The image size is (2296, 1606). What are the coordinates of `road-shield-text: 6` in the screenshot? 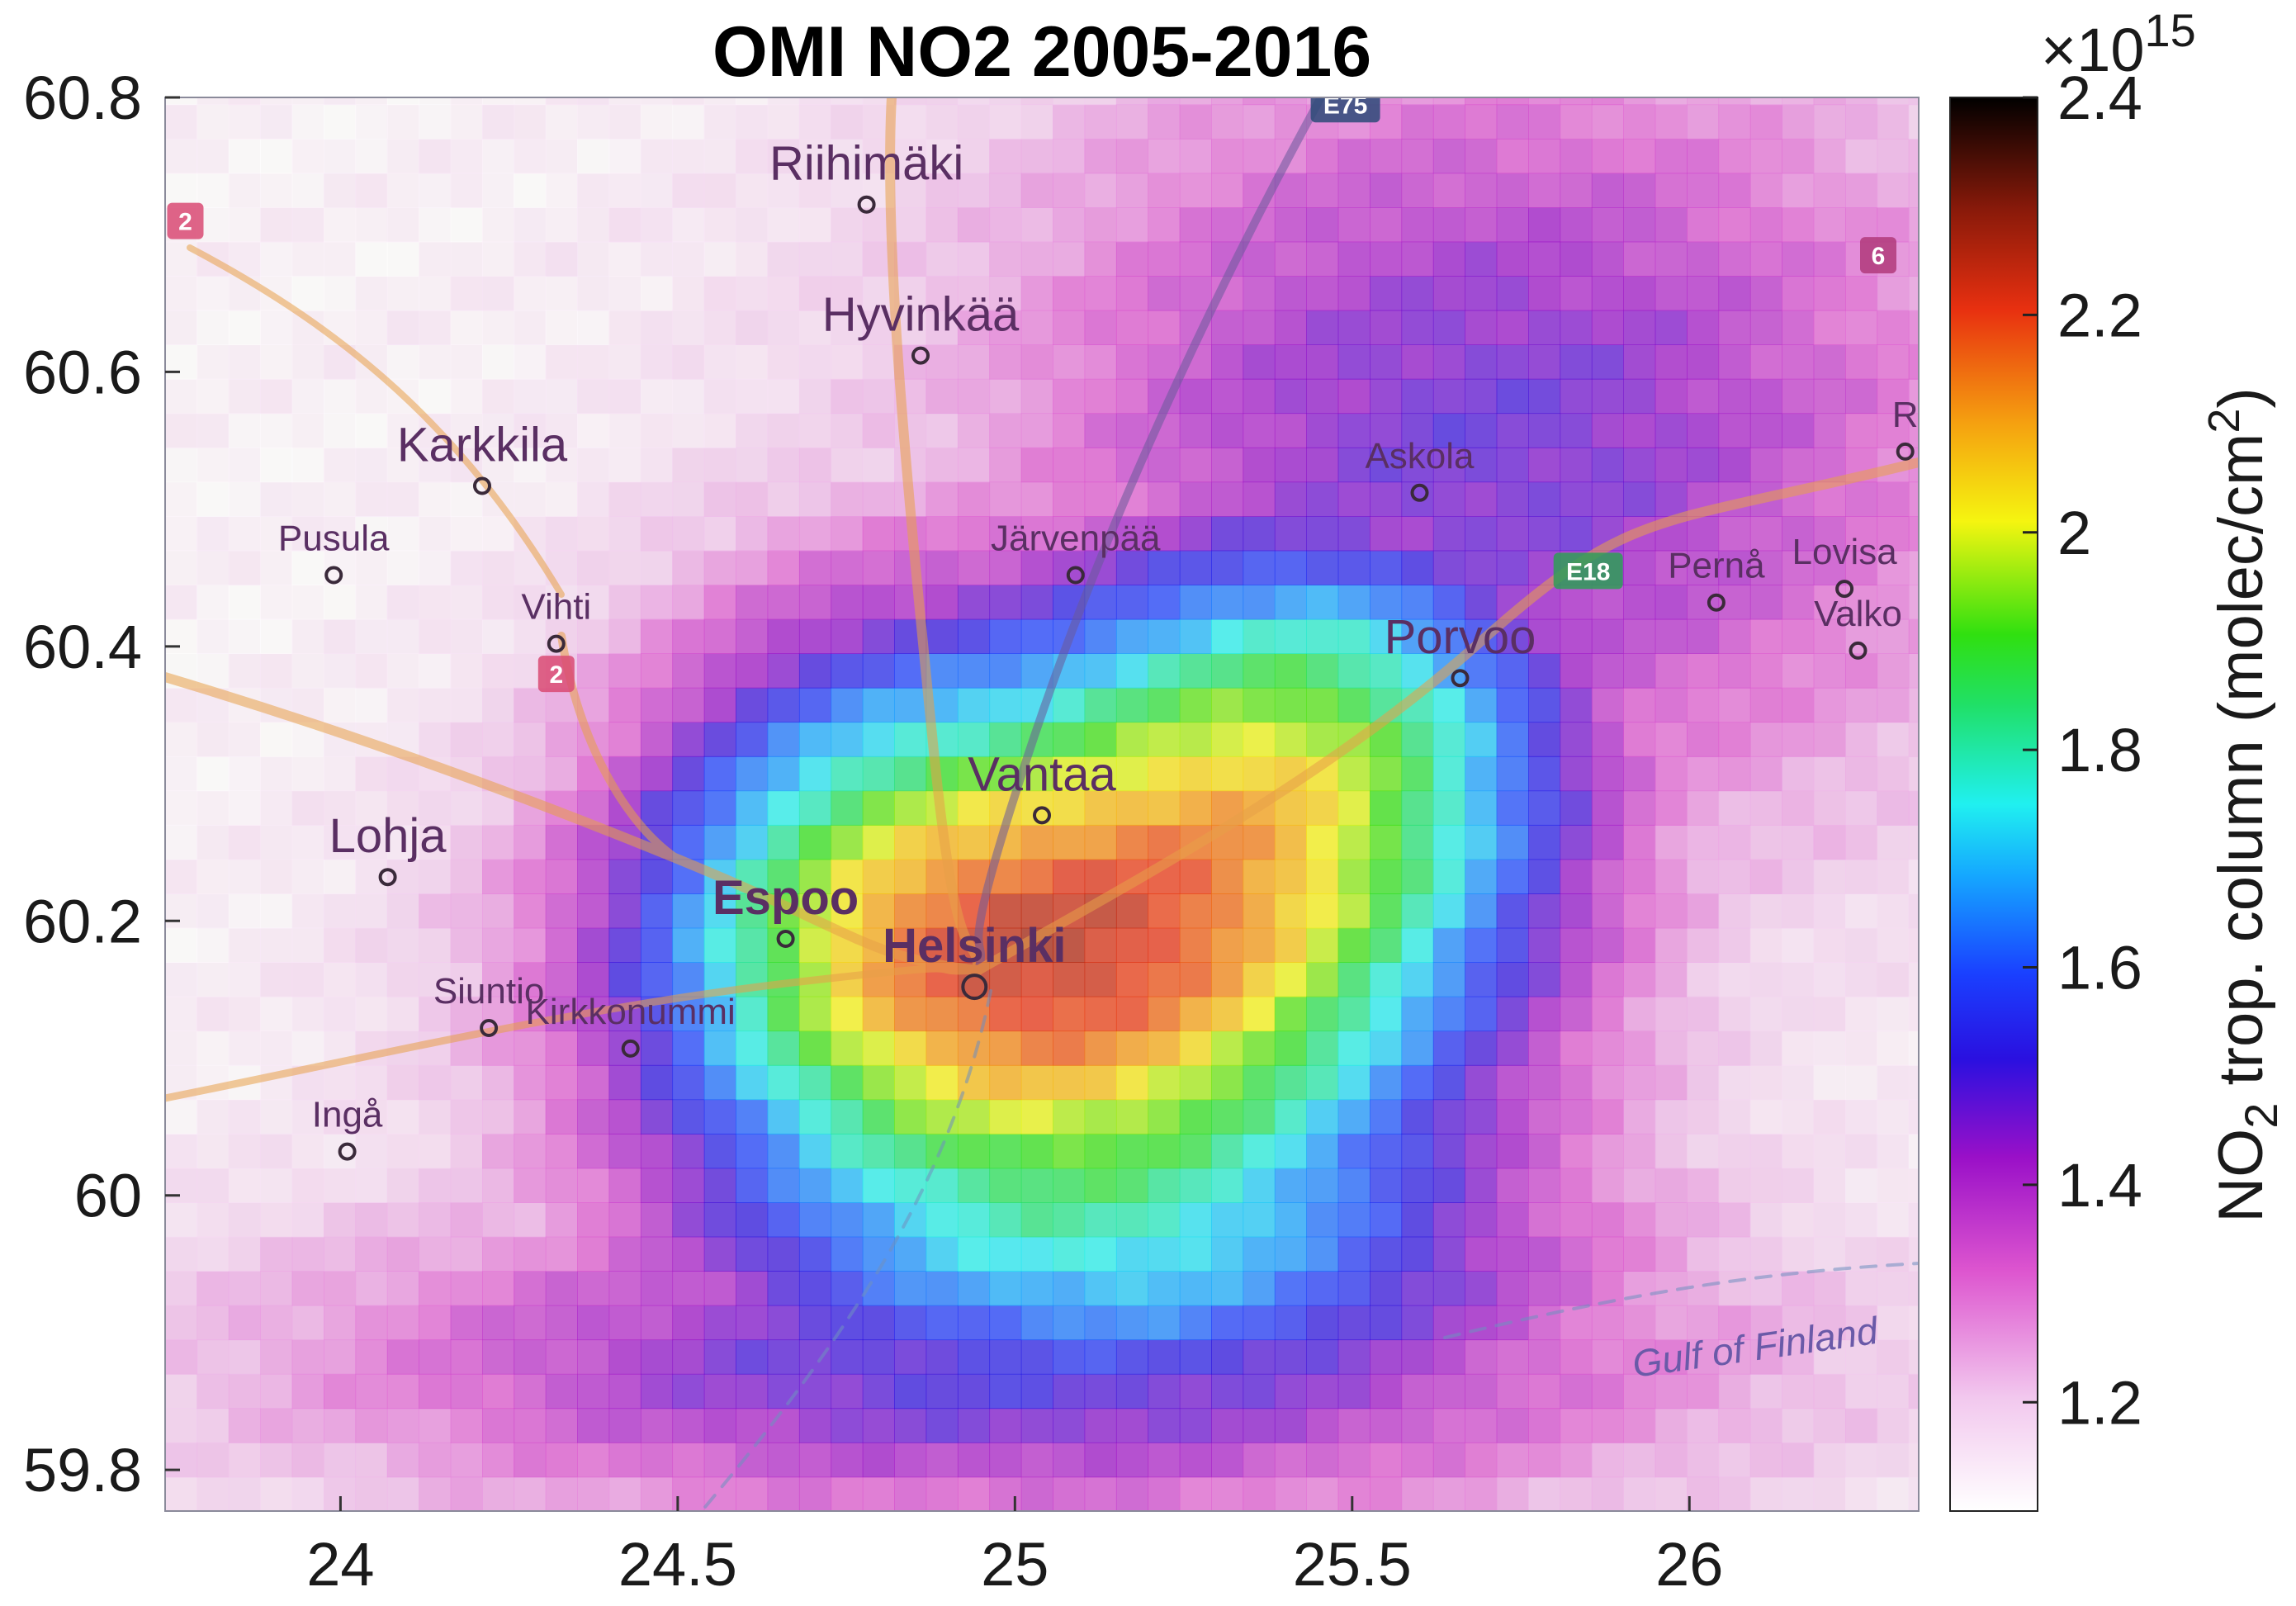 It's located at (1879, 256).